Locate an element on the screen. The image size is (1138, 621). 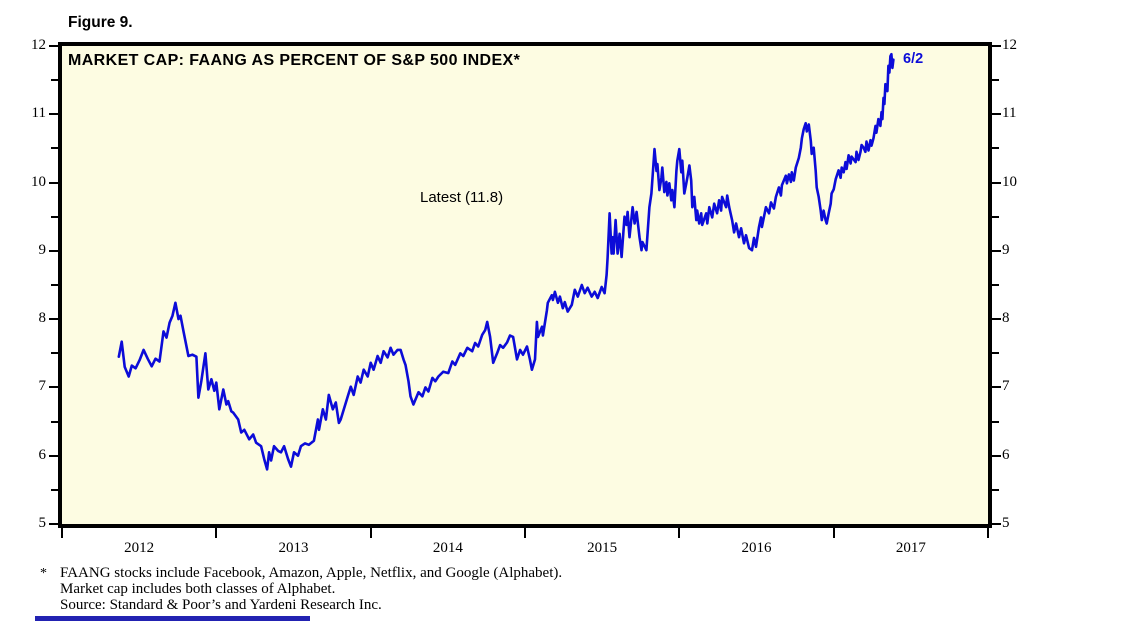
y-axis-label-left: 6 is located at coordinates (42, 454).